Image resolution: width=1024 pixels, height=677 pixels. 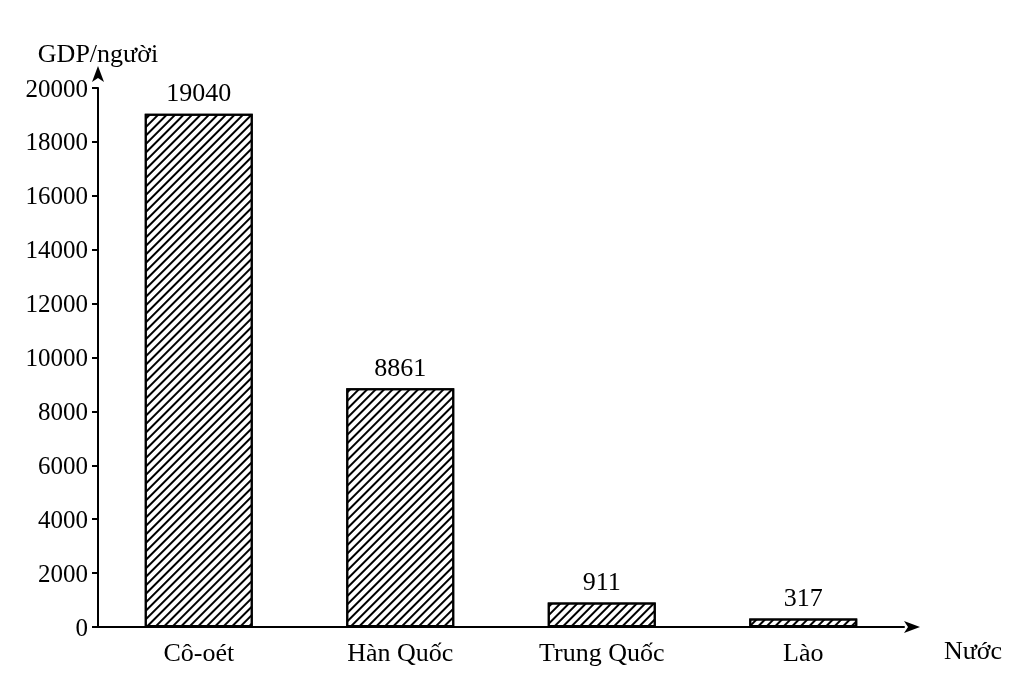 What do you see at coordinates (400, 652) in the screenshot?
I see `x-tick-label: Hàn Quốc` at bounding box center [400, 652].